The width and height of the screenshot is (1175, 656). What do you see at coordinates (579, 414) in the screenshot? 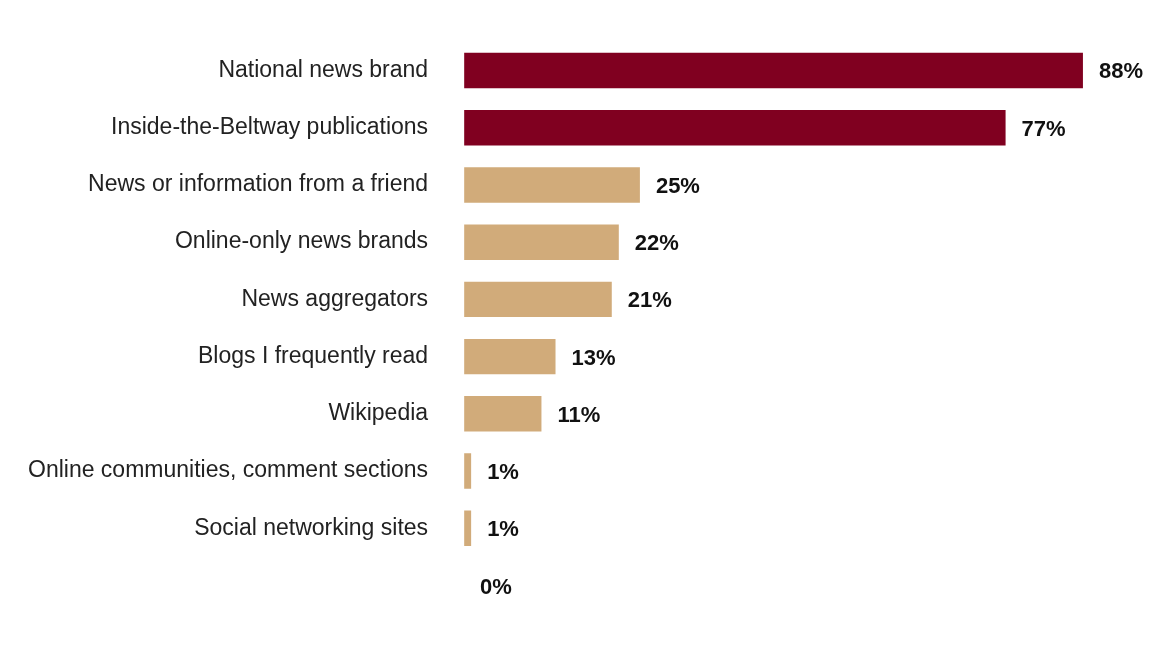
I see `data-label: 11%` at bounding box center [579, 414].